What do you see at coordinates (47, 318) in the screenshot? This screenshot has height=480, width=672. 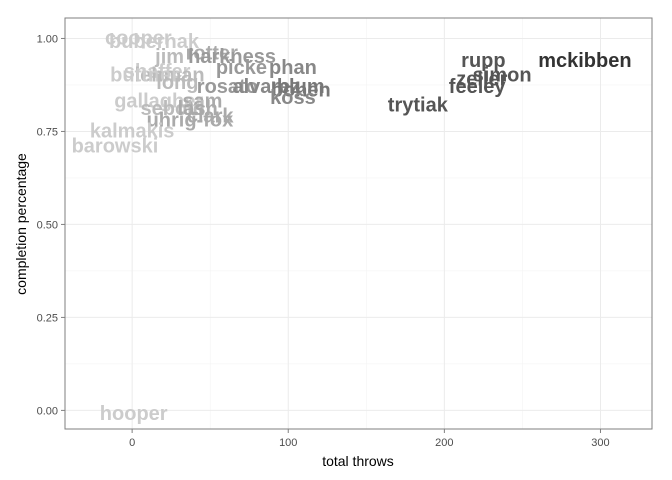 I see `y-tick-label: 0.25` at bounding box center [47, 318].